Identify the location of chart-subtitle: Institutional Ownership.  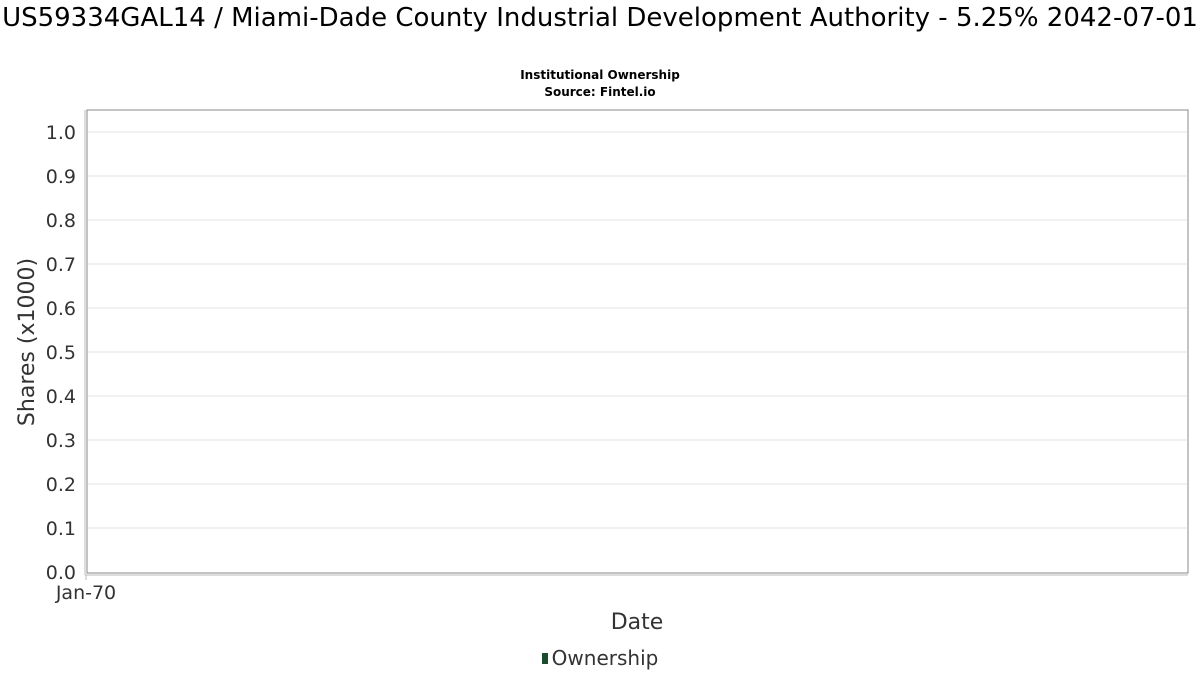
(600, 75).